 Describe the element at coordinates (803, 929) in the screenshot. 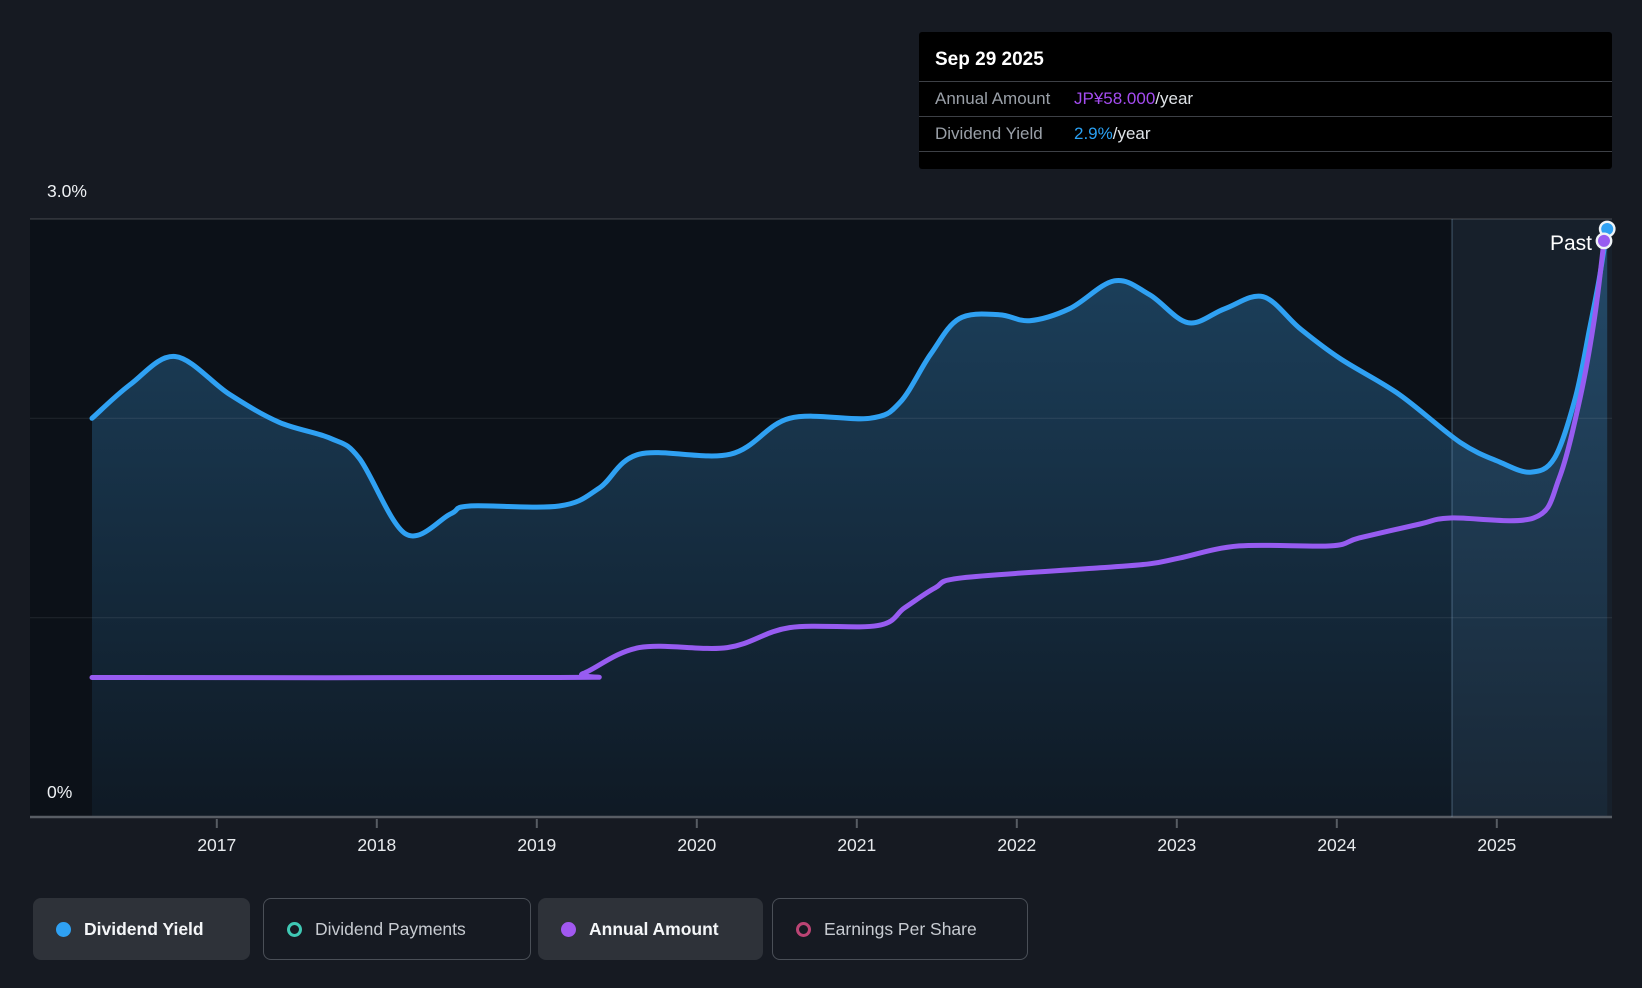

I see `earnings-per-share-ring-icon` at that location.